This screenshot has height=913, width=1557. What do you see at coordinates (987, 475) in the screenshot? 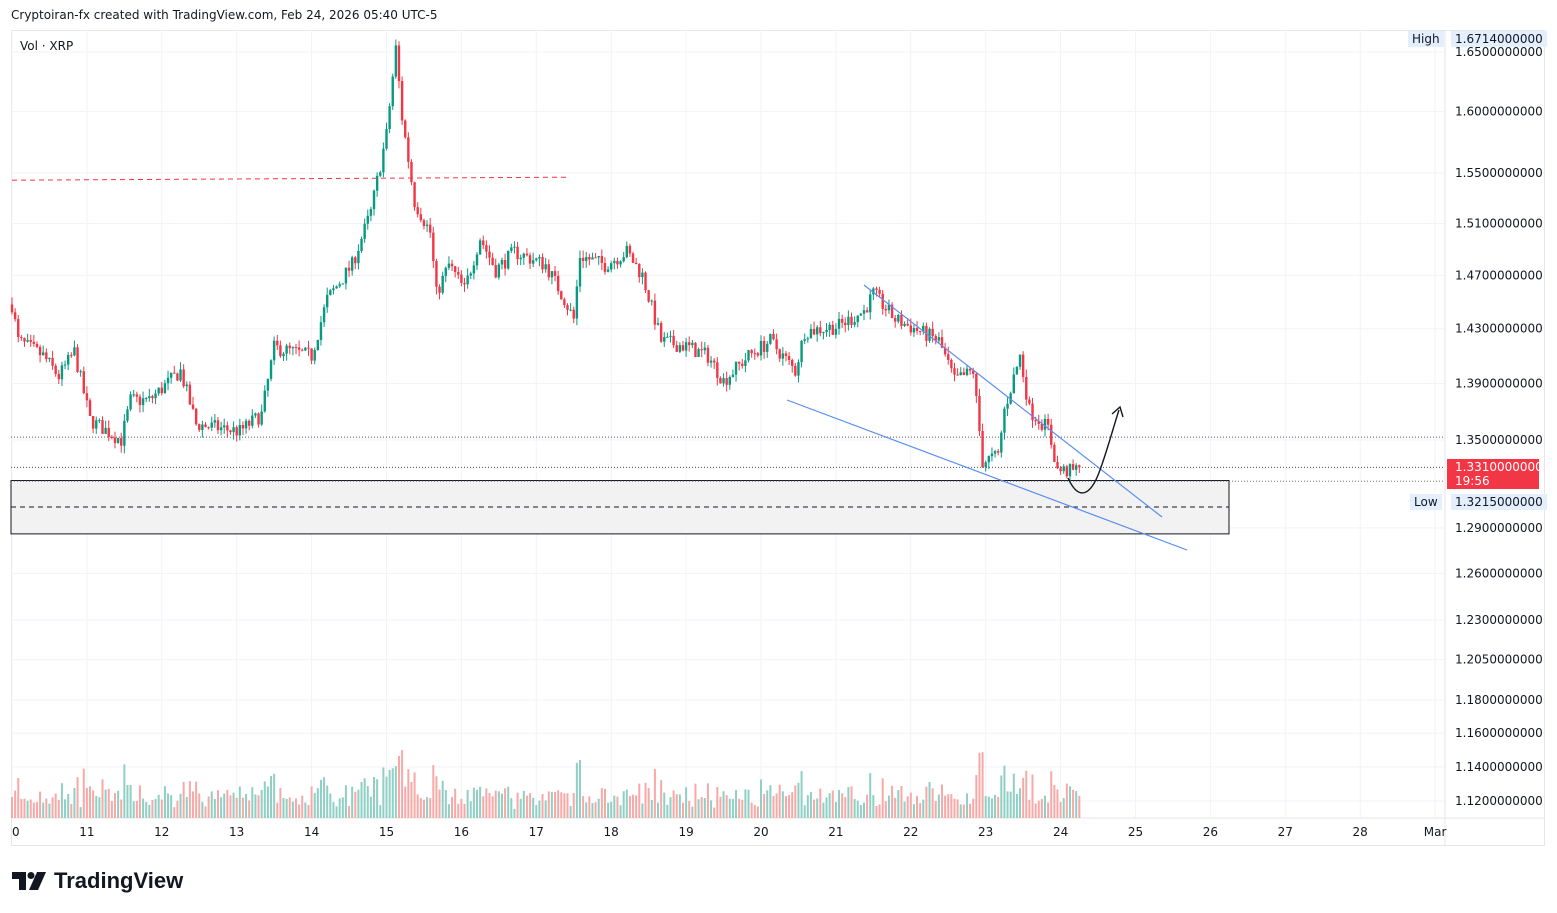
I see `falling-wedge-lower-trendline` at bounding box center [987, 475].